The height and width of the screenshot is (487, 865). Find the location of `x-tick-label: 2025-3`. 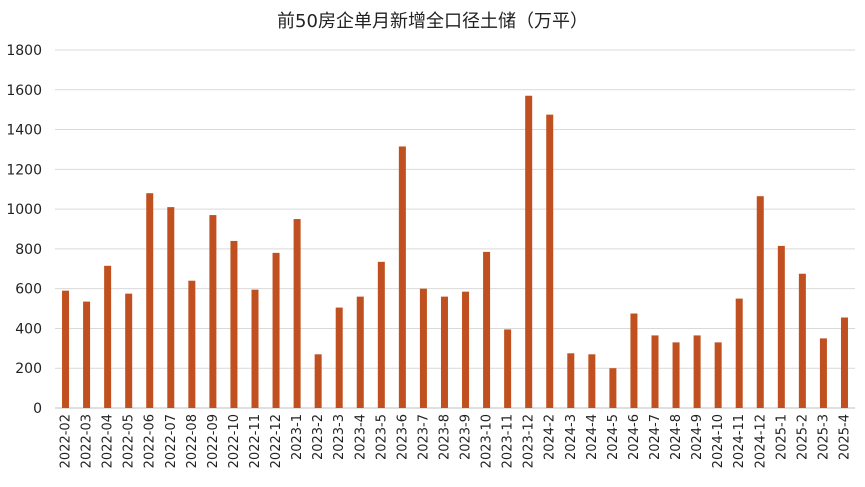

x-tick-label: 2025-3 is located at coordinates (823, 437).